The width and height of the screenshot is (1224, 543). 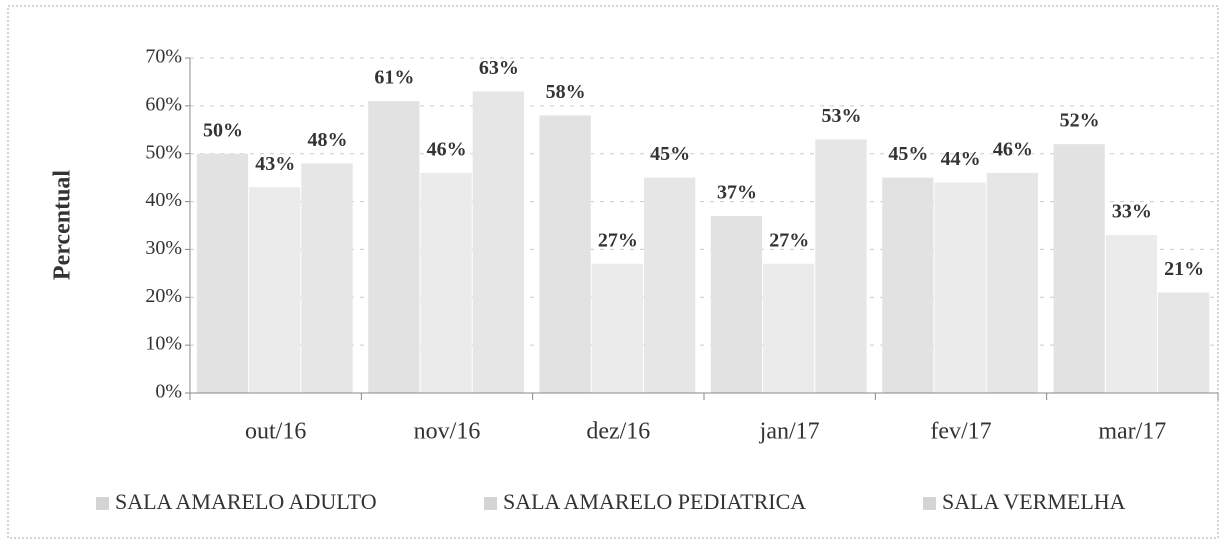 What do you see at coordinates (163, 104) in the screenshot?
I see `y-tick-label: 60%` at bounding box center [163, 104].